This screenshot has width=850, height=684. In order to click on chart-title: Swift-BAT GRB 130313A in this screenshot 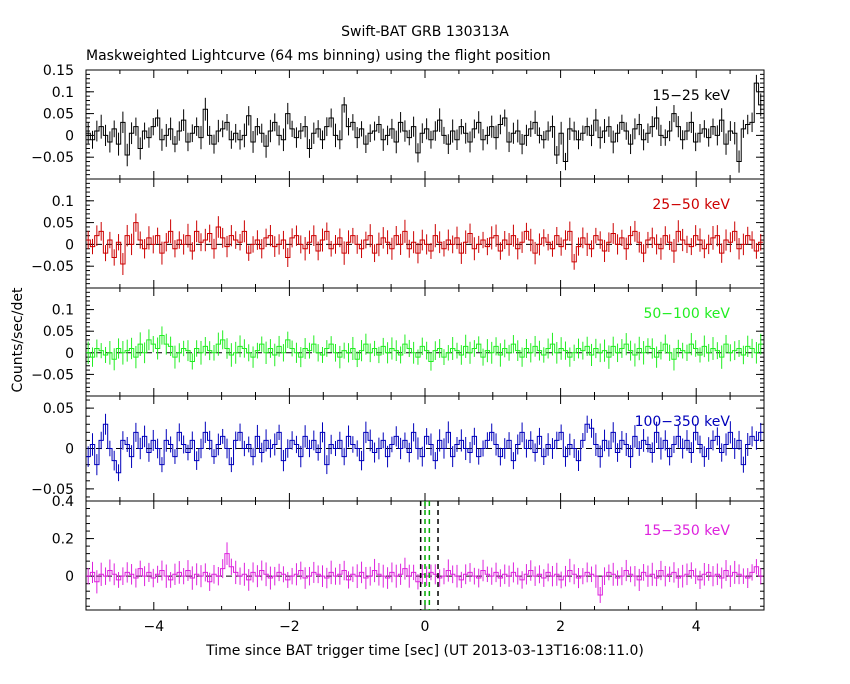, I will do `click(425, 32)`.